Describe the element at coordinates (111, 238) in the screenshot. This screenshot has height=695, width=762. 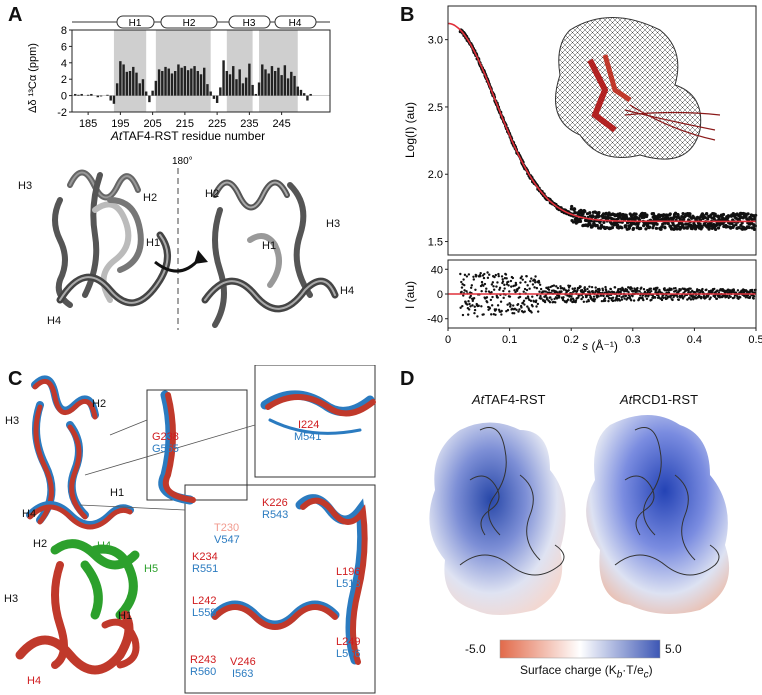
I see `structure-ensemble-front` at that location.